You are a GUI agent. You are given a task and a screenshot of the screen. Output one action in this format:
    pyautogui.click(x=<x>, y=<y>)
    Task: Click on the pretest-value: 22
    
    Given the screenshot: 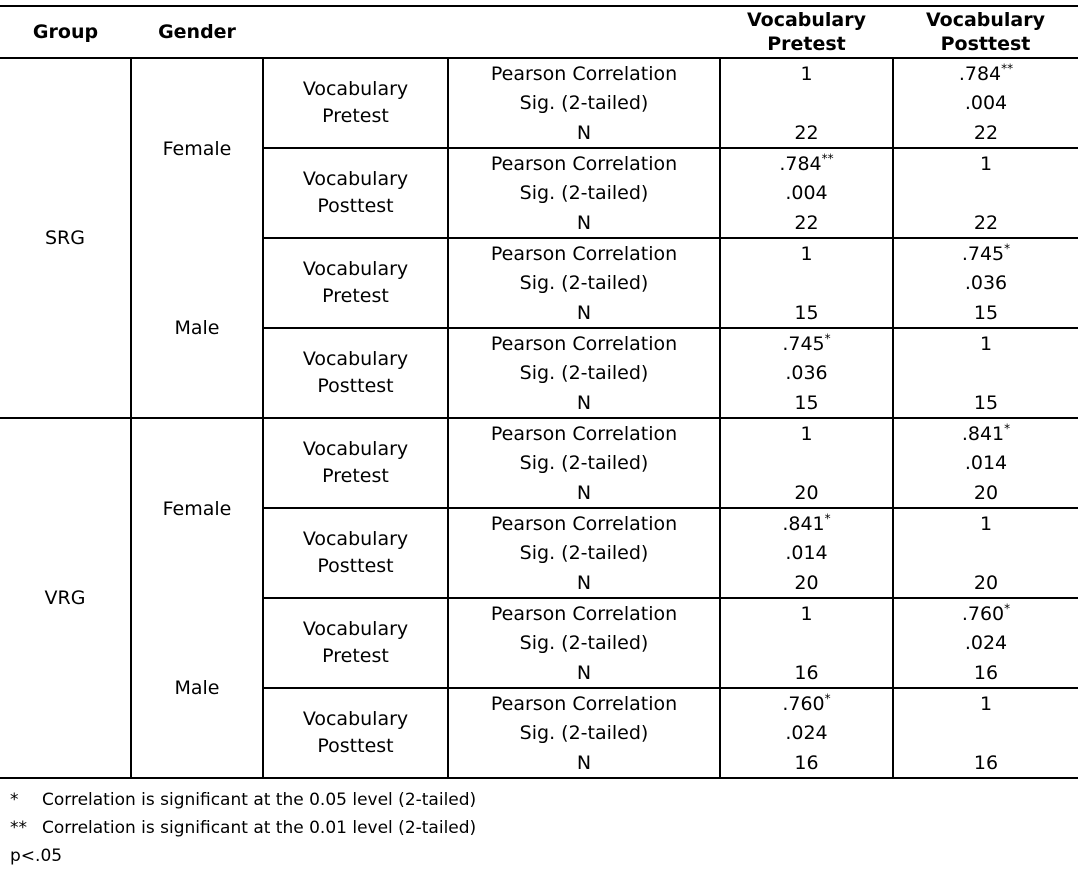 What is the action you would take?
    pyautogui.click(x=806, y=222)
    